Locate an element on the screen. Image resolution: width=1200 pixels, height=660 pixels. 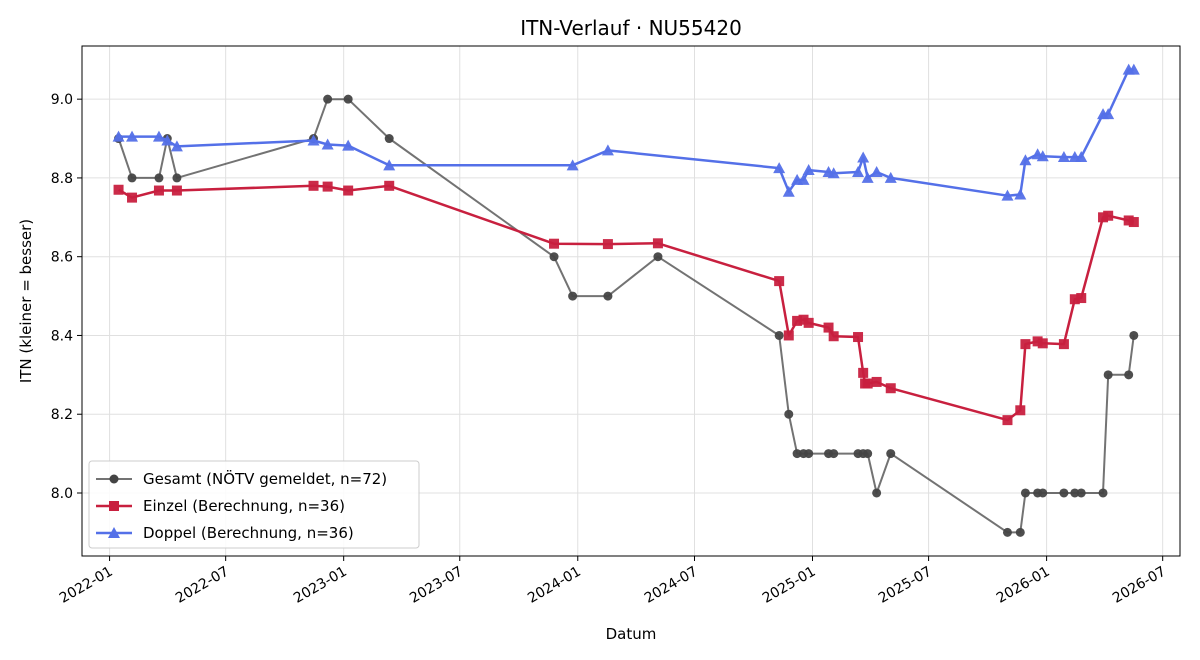
y-tick-label: 9.0 is located at coordinates (62, 100).